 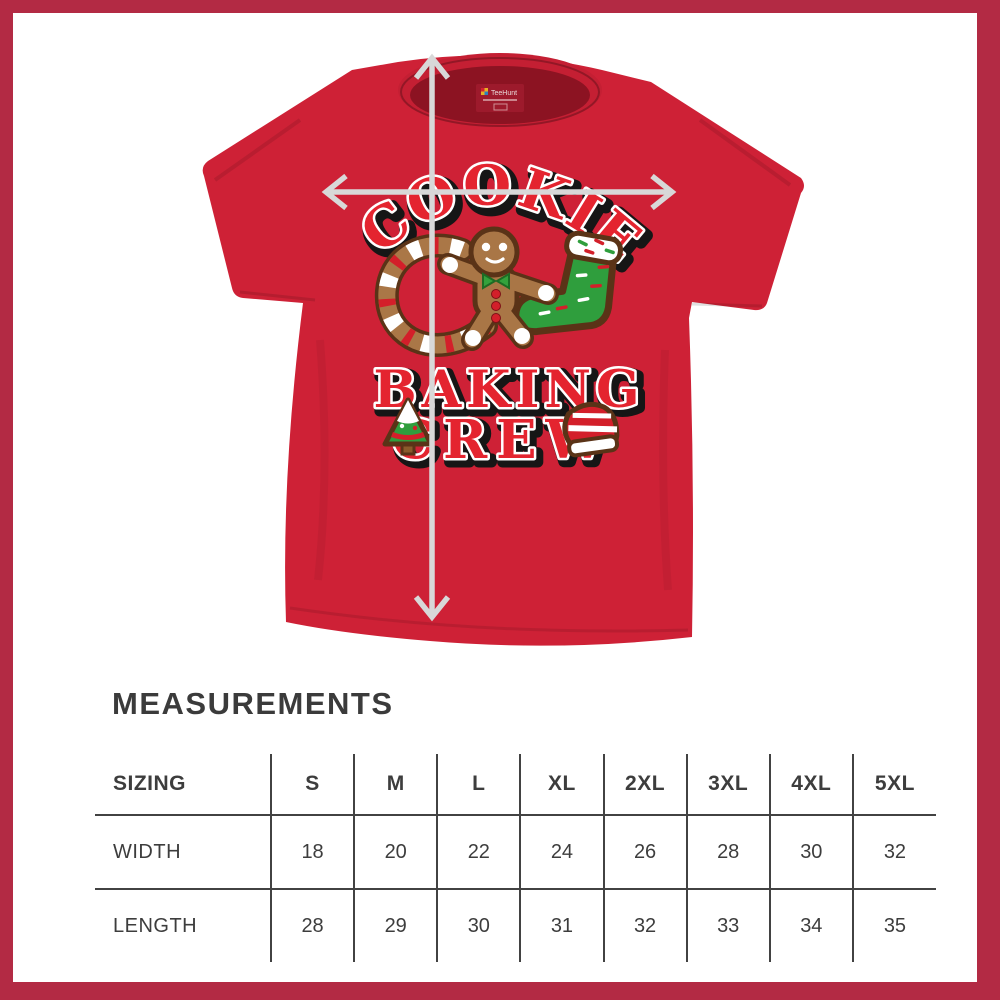 What do you see at coordinates (893, 785) in the screenshot?
I see `header-size-5xl: 5XL` at bounding box center [893, 785].